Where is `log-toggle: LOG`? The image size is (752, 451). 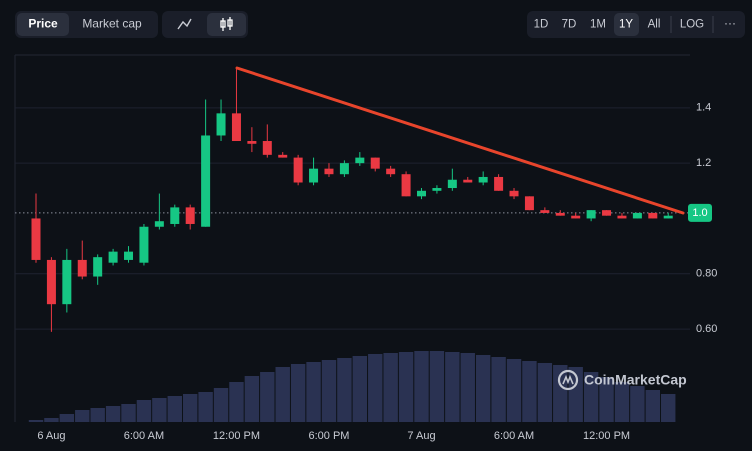 log-toggle: LOG is located at coordinates (692, 25).